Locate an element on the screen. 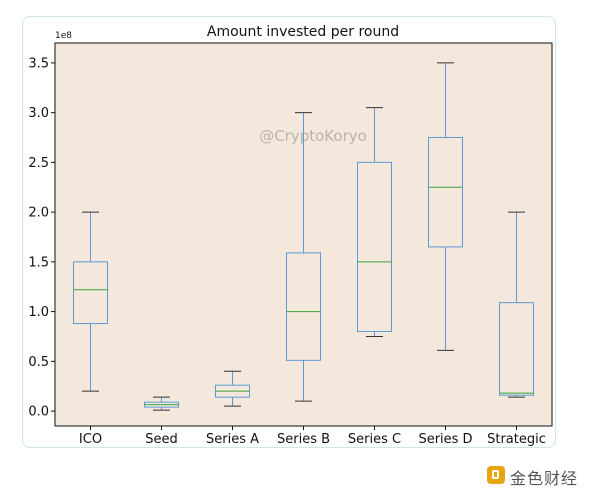 The width and height of the screenshot is (600, 496). box-series-b is located at coordinates (303, 257).